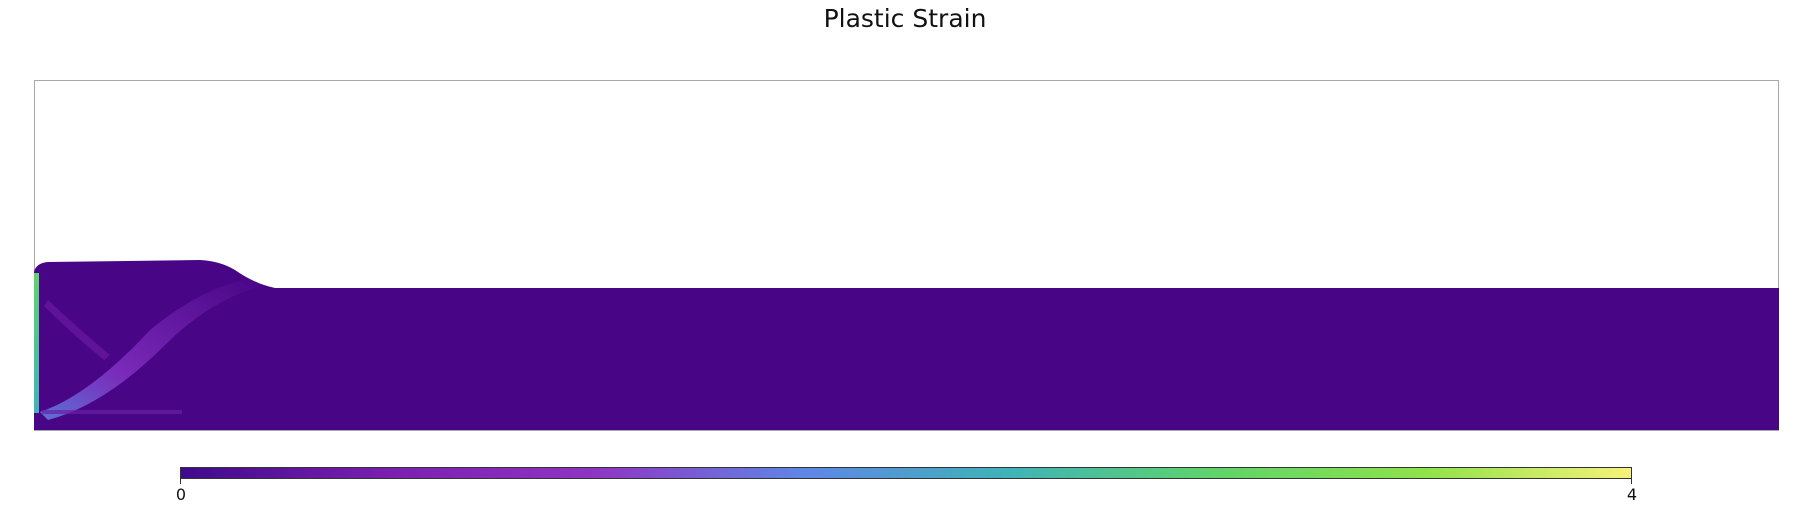 The width and height of the screenshot is (1810, 510). What do you see at coordinates (77, 330) in the screenshot?
I see `secondary-band` at bounding box center [77, 330].